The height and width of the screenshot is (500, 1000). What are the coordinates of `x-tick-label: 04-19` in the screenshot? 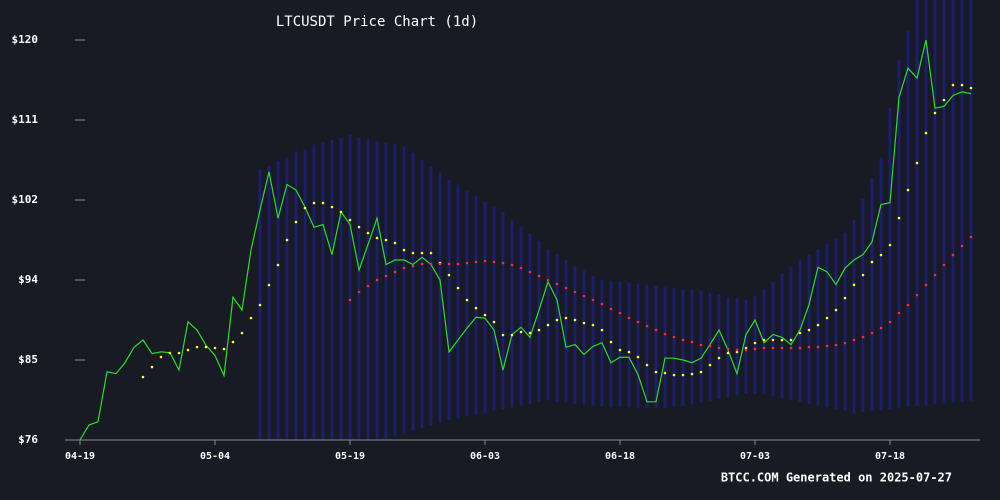 It's located at (80, 456).